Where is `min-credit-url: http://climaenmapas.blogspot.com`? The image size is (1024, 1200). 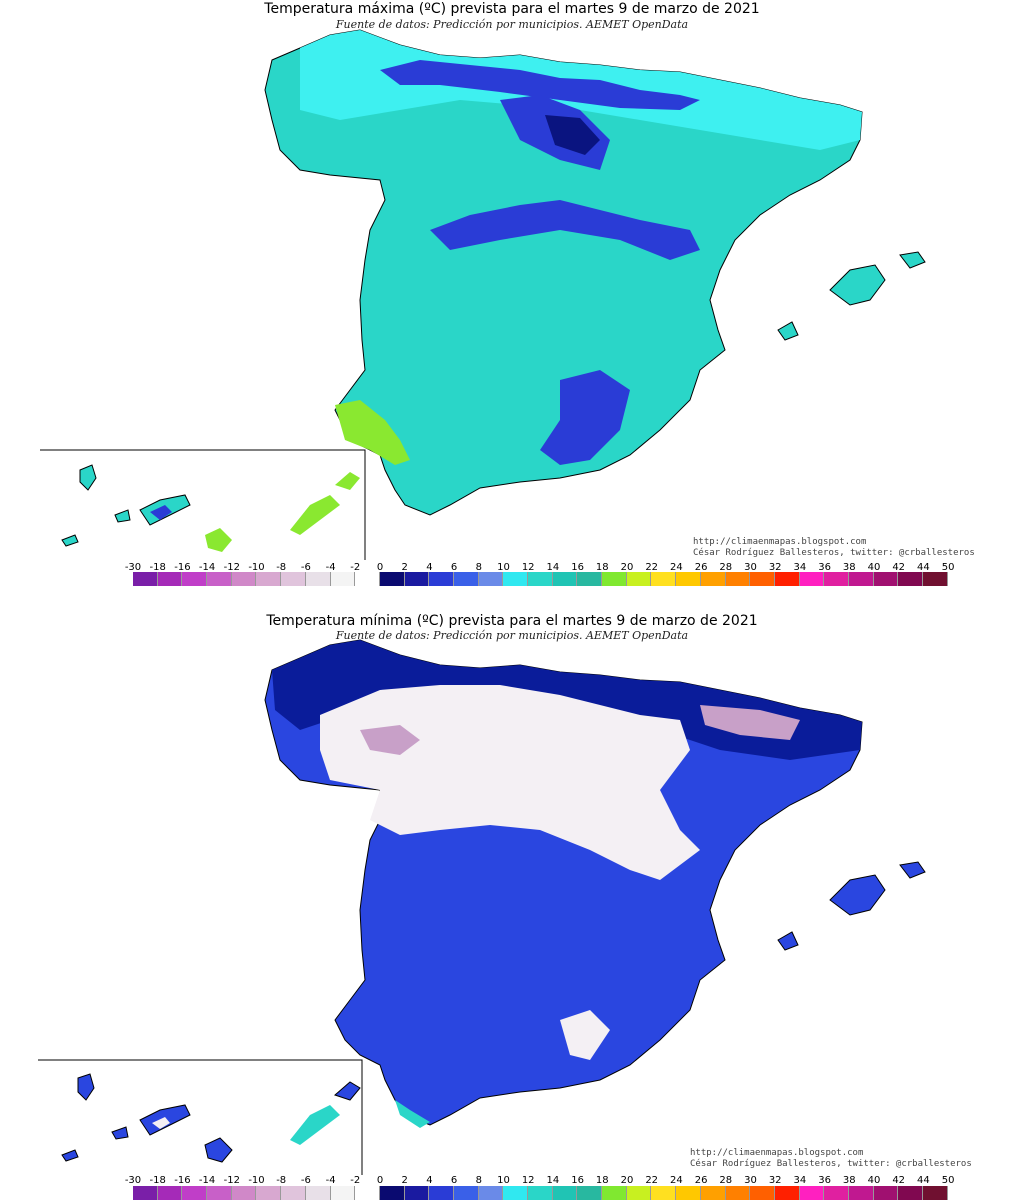 min-credit-url: http://climaenmapas.blogspot.com is located at coordinates (777, 1153).